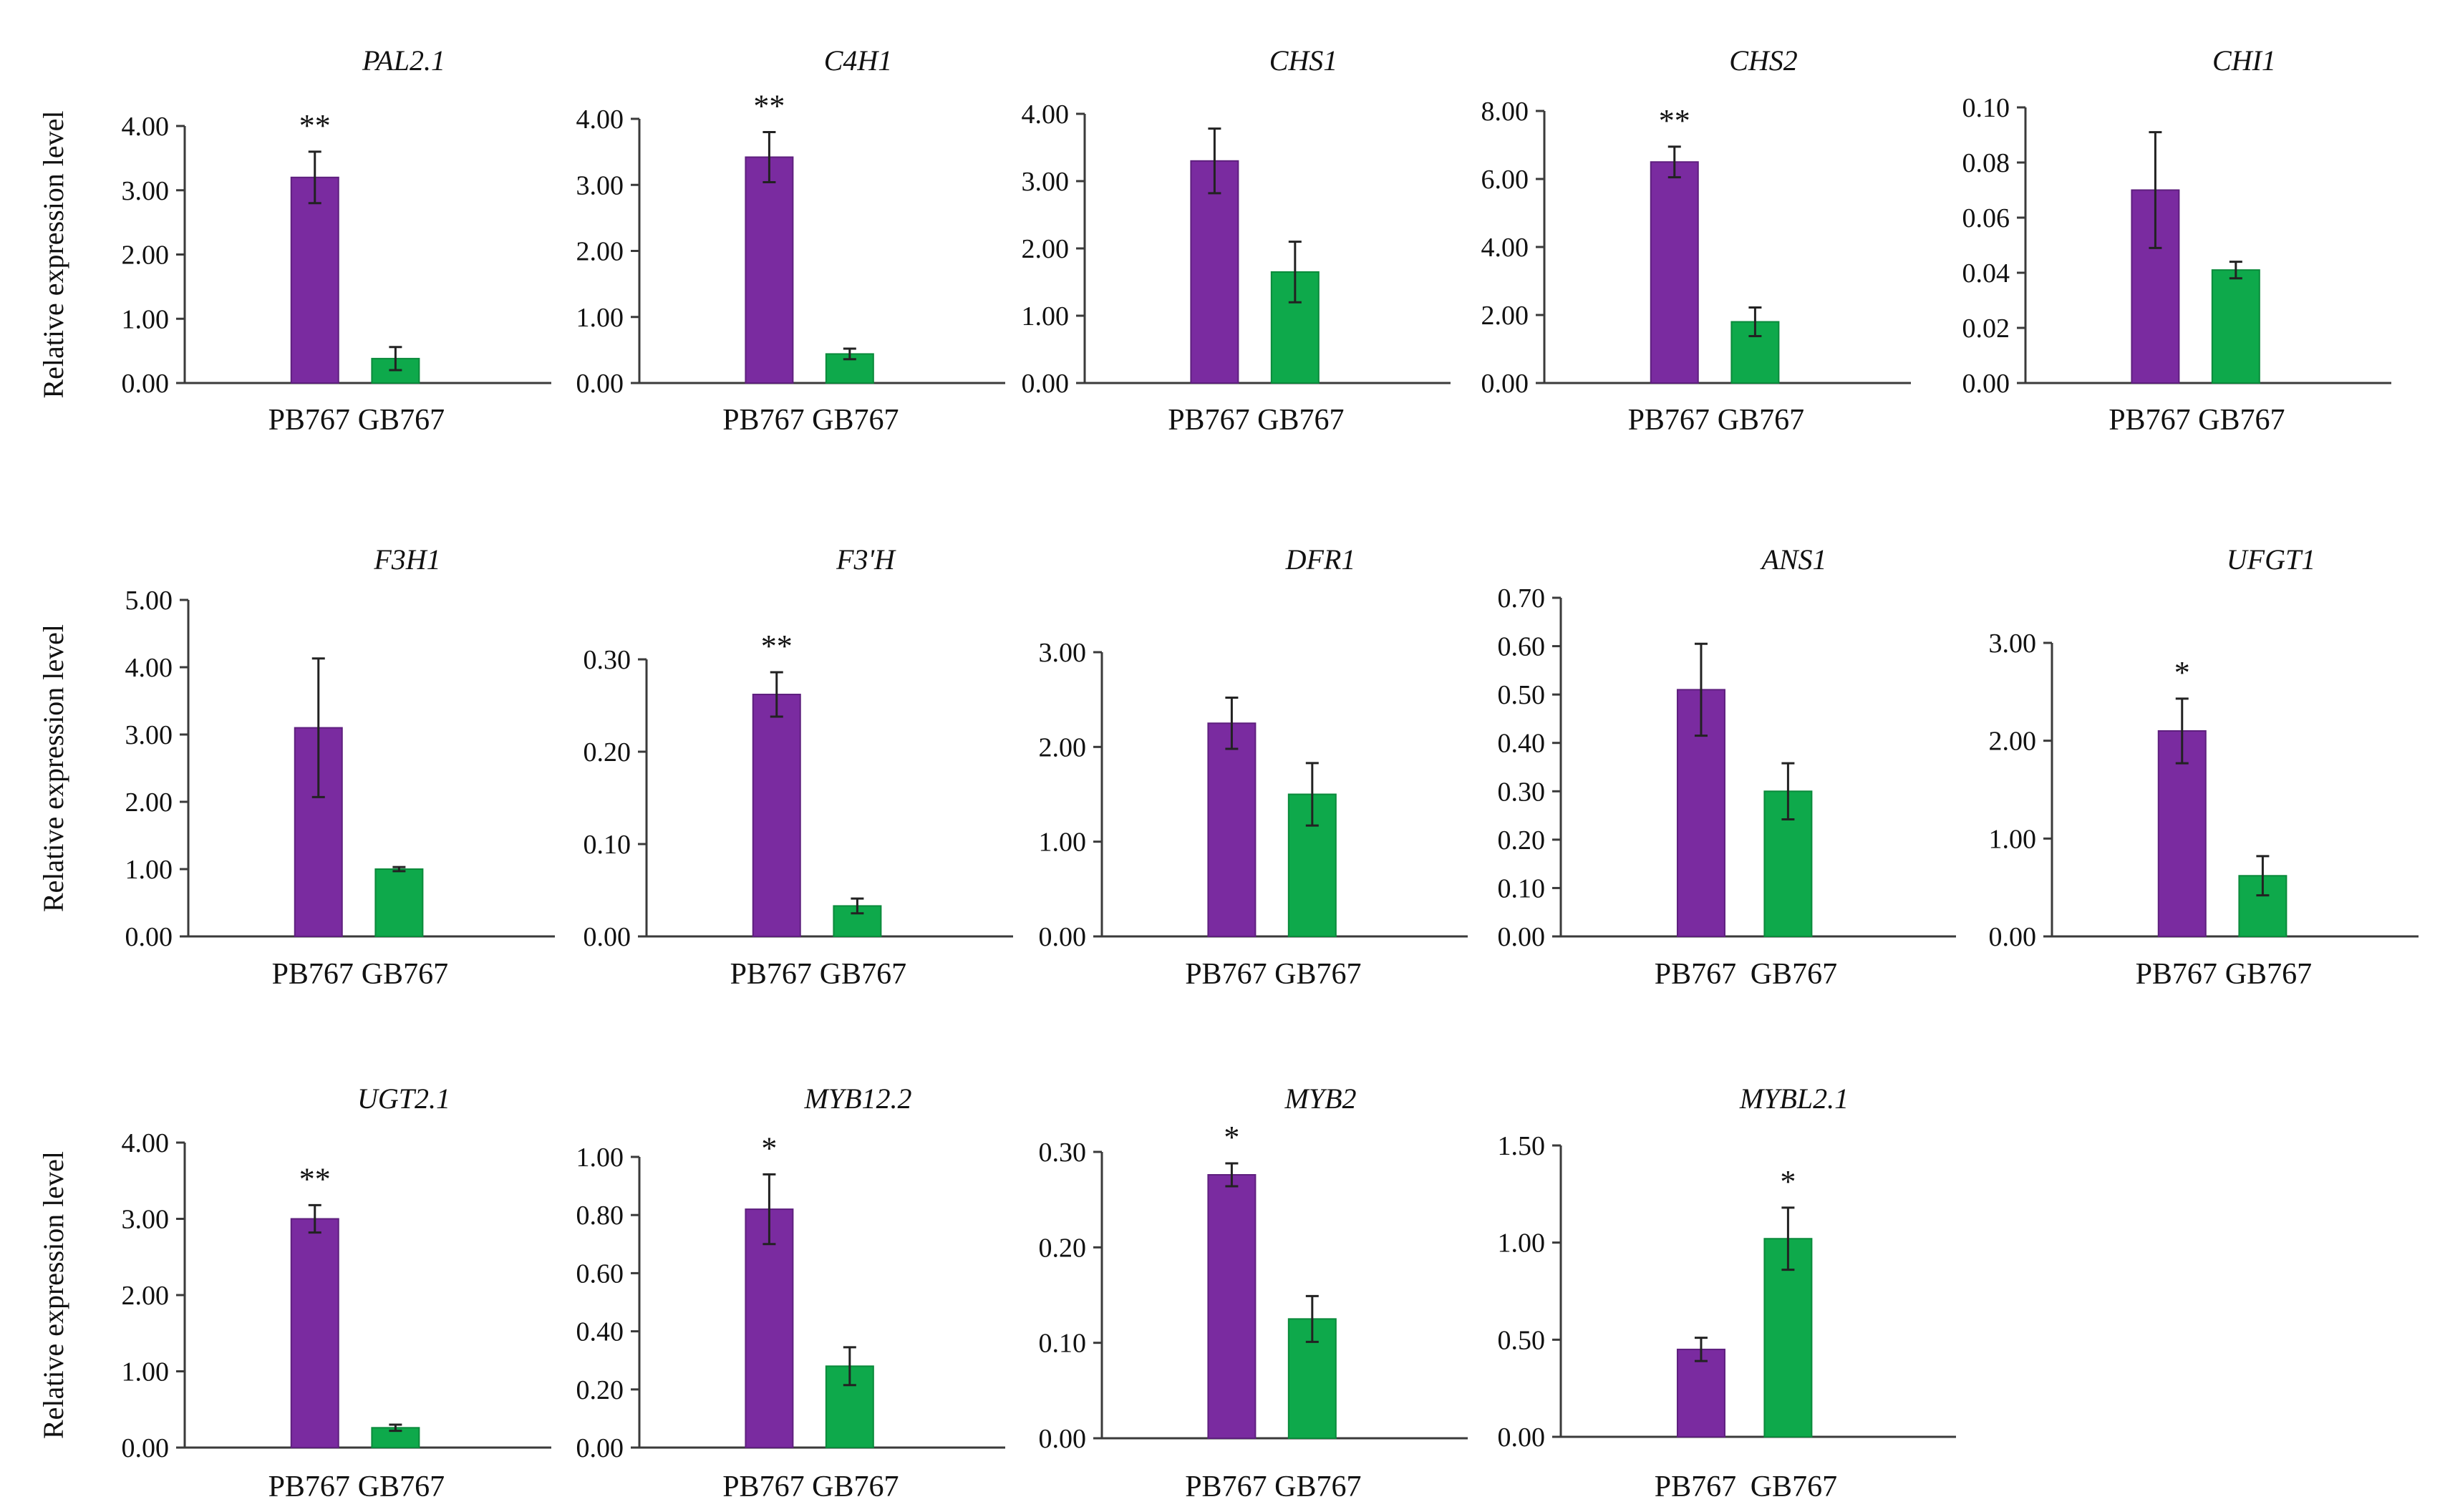 The width and height of the screenshot is (2440, 1512). Describe the element at coordinates (2204, 767) in the screenshot. I see `chart-panel-10: 0.00 1.00 2.00 3.00 UFGT1 * PB767 GB767` at that location.